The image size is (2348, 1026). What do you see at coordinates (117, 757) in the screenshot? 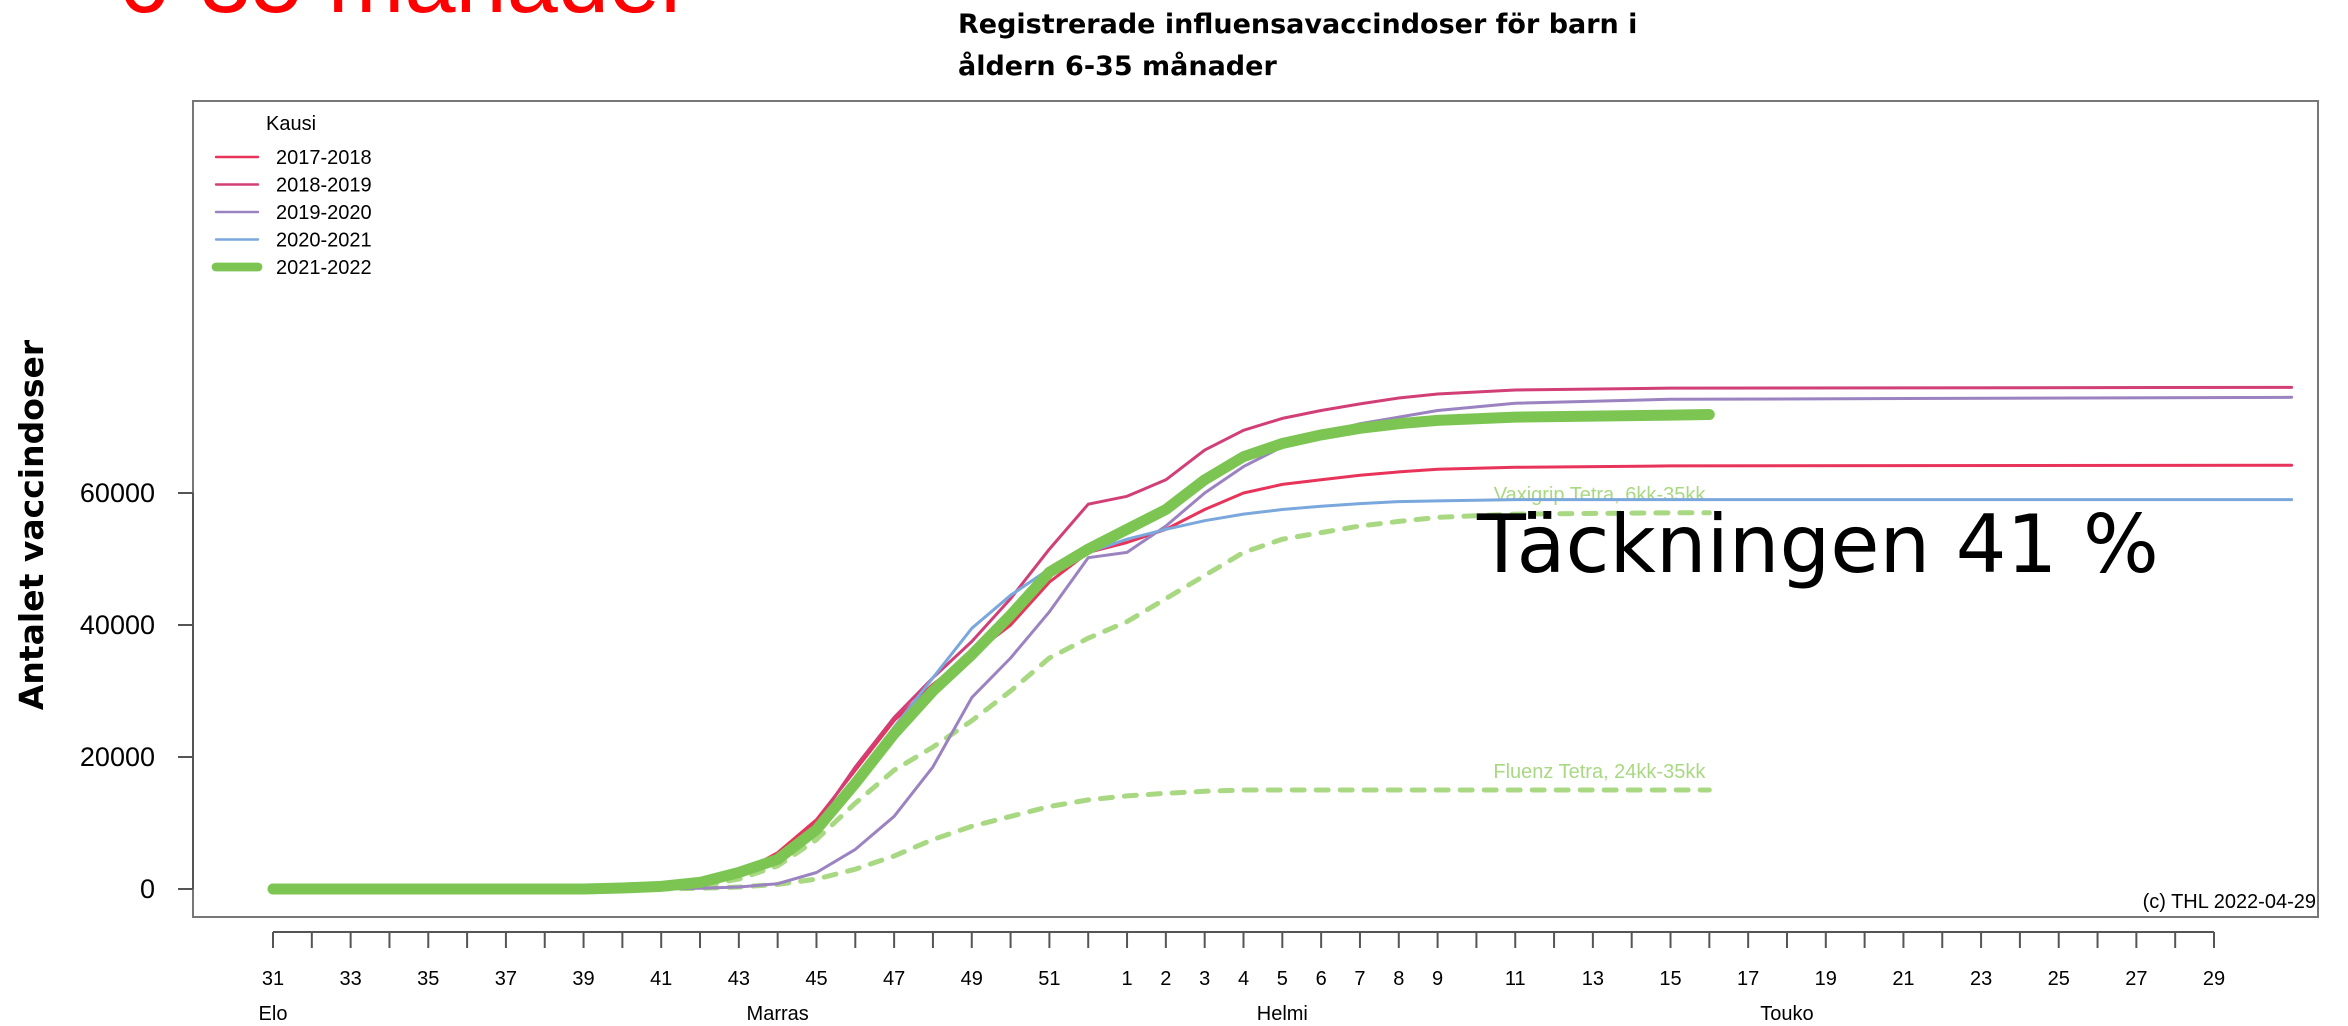
I see `y-tick-label: 20000` at bounding box center [117, 757].